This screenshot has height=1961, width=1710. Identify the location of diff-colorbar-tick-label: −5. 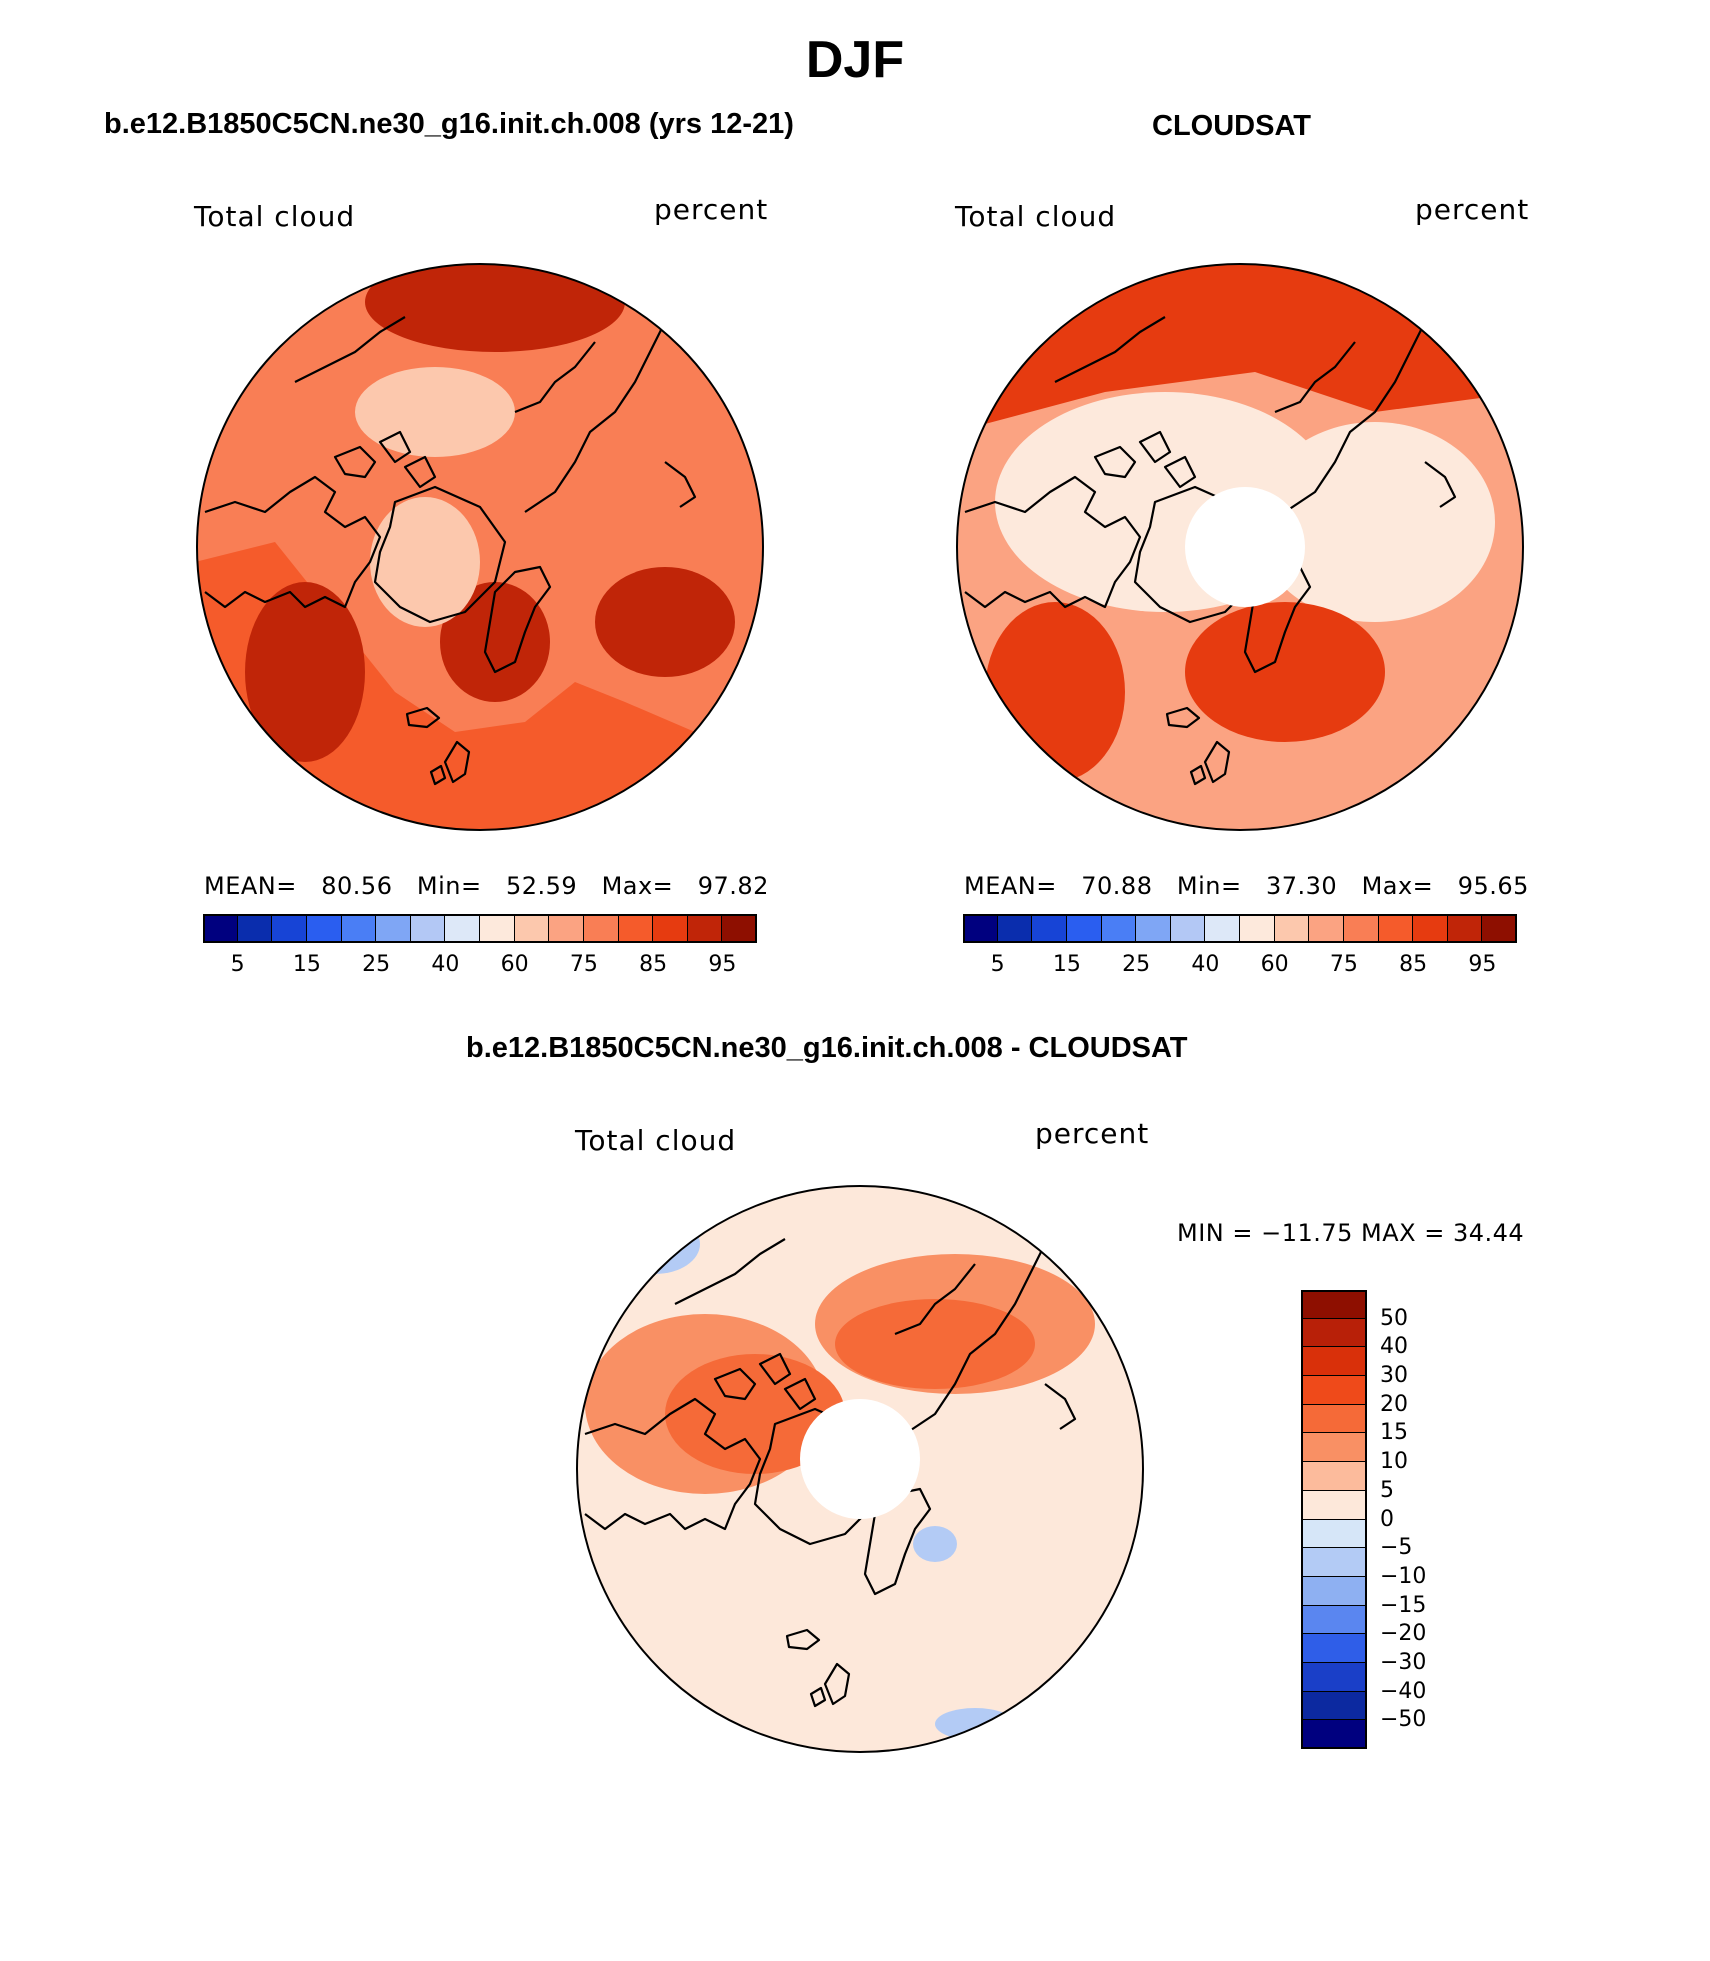
(1396, 1548).